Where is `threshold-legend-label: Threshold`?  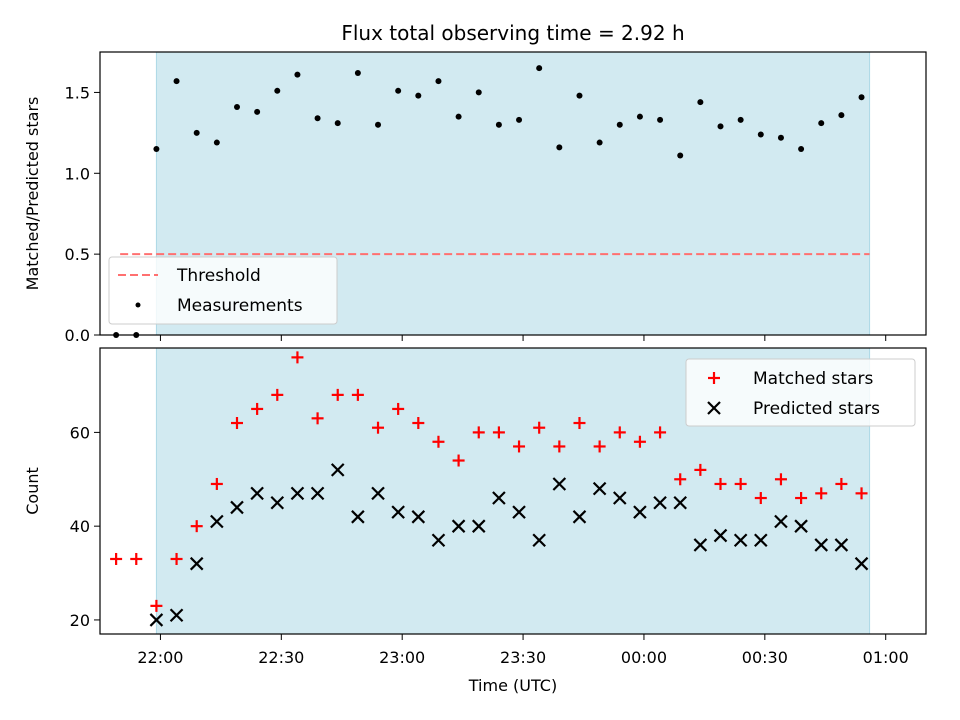
threshold-legend-label: Threshold is located at coordinates (218, 276).